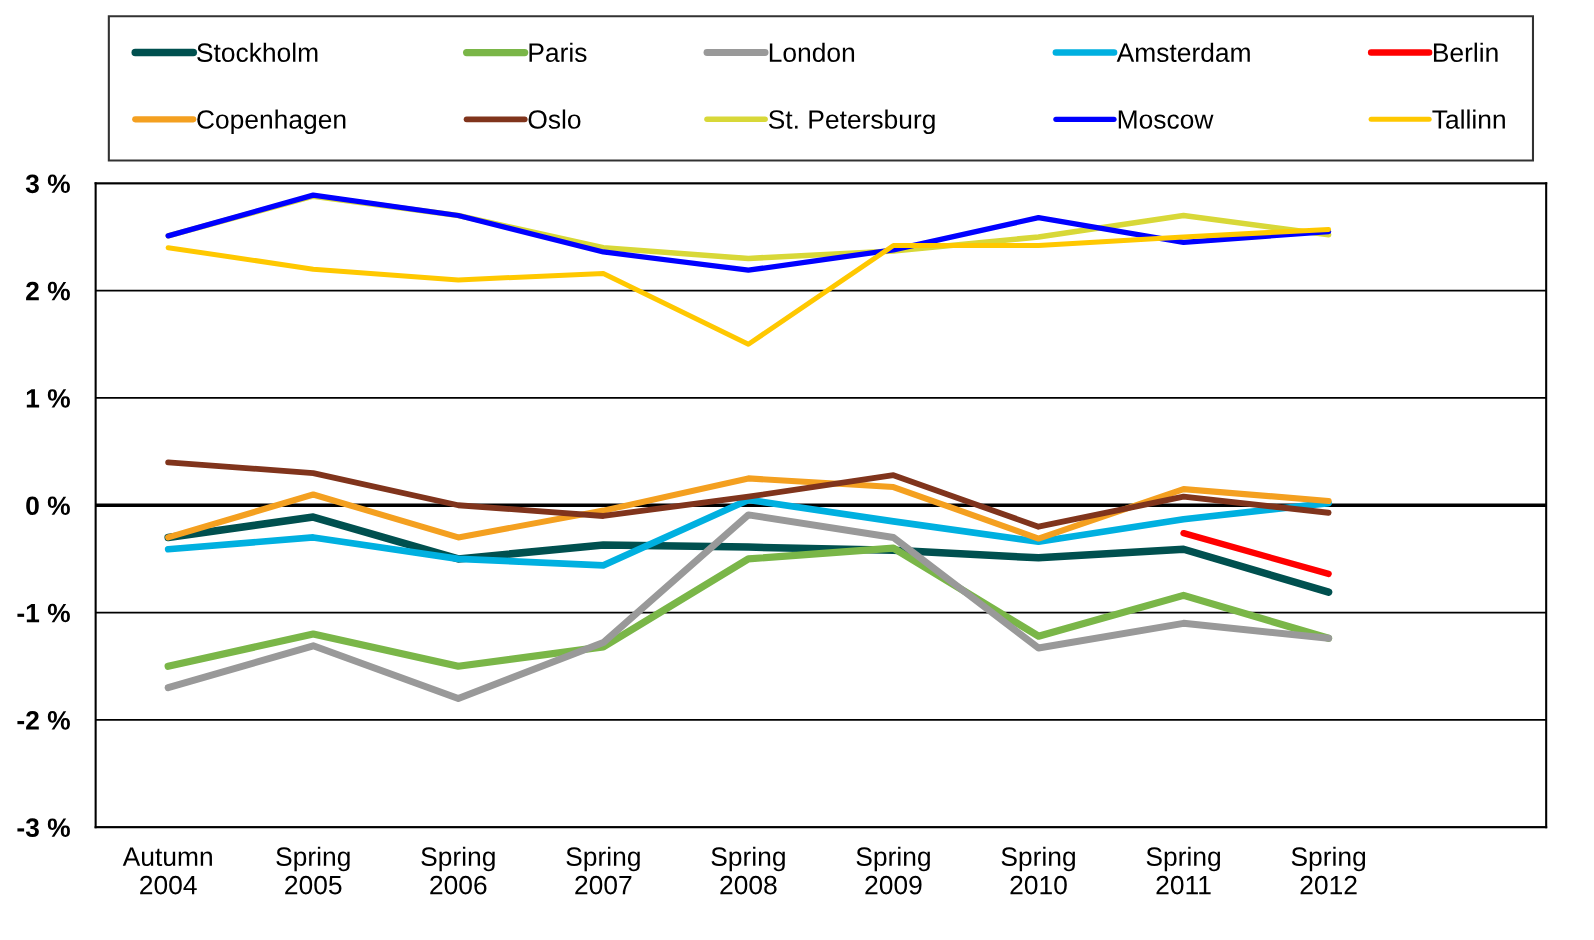 The image size is (1594, 940). I want to click on legend-label: Oslo, so click(554, 119).